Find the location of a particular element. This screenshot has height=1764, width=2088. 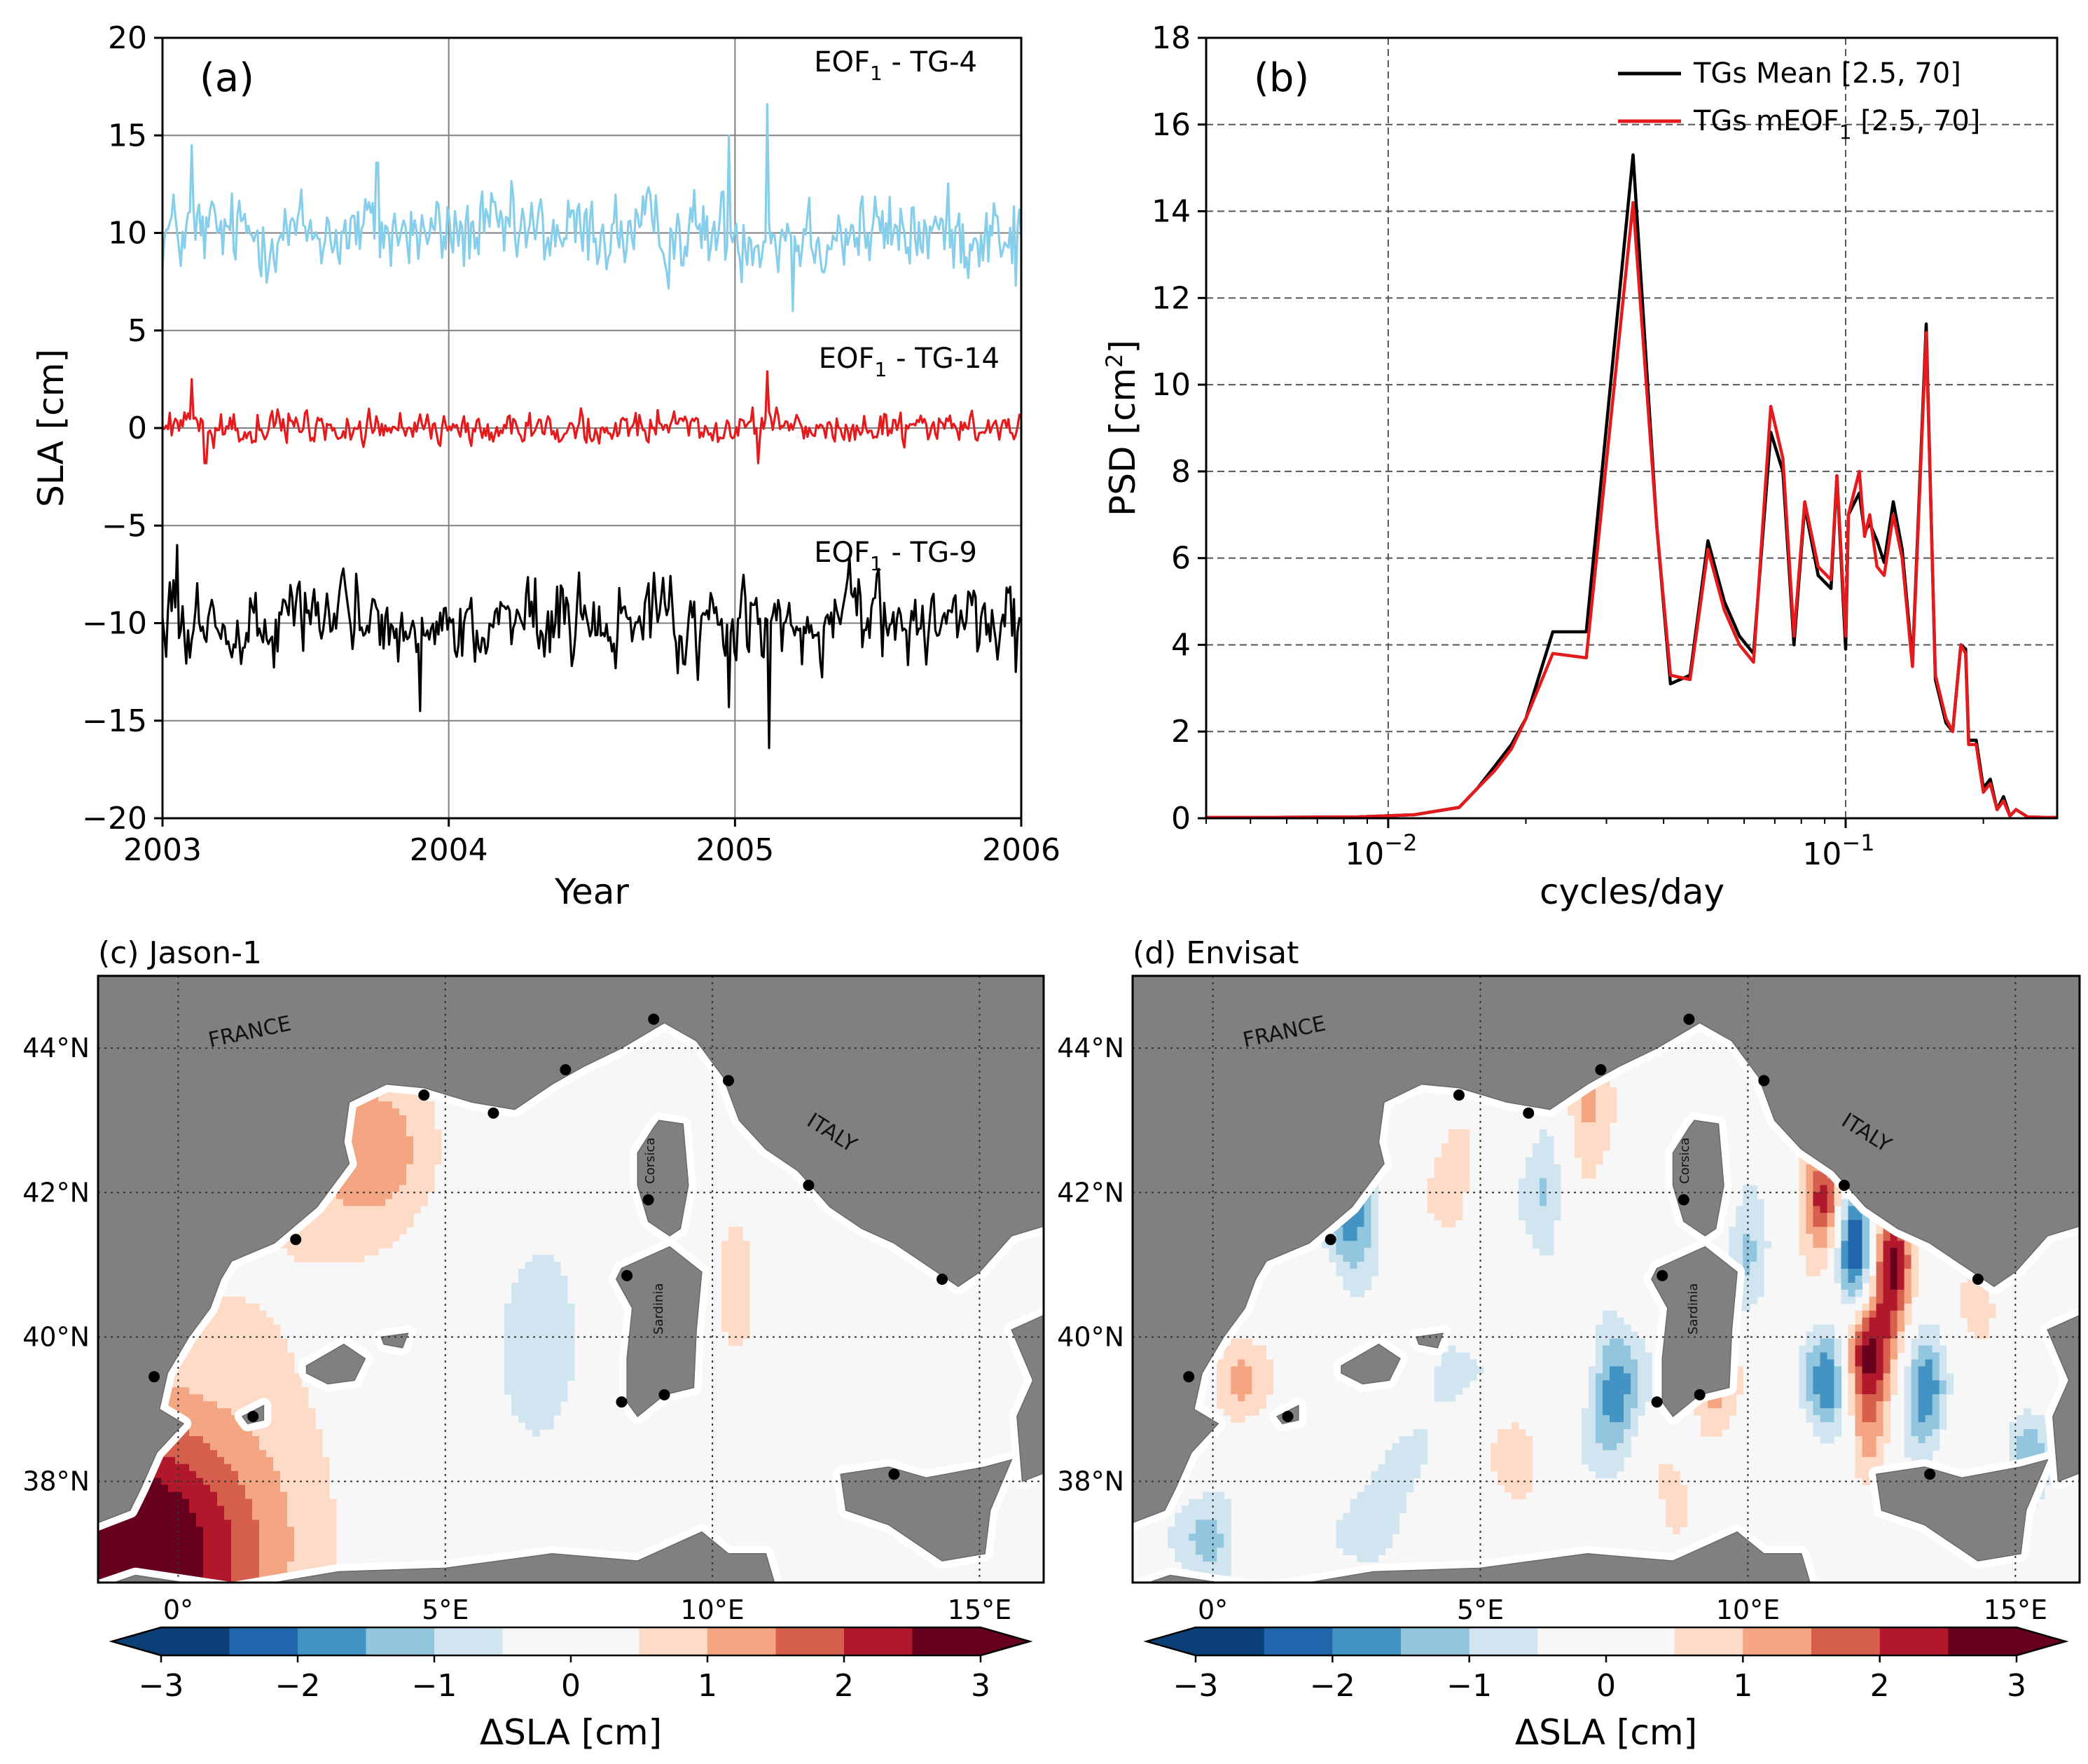

c-label-sardinia: Sardinia is located at coordinates (658, 1309).